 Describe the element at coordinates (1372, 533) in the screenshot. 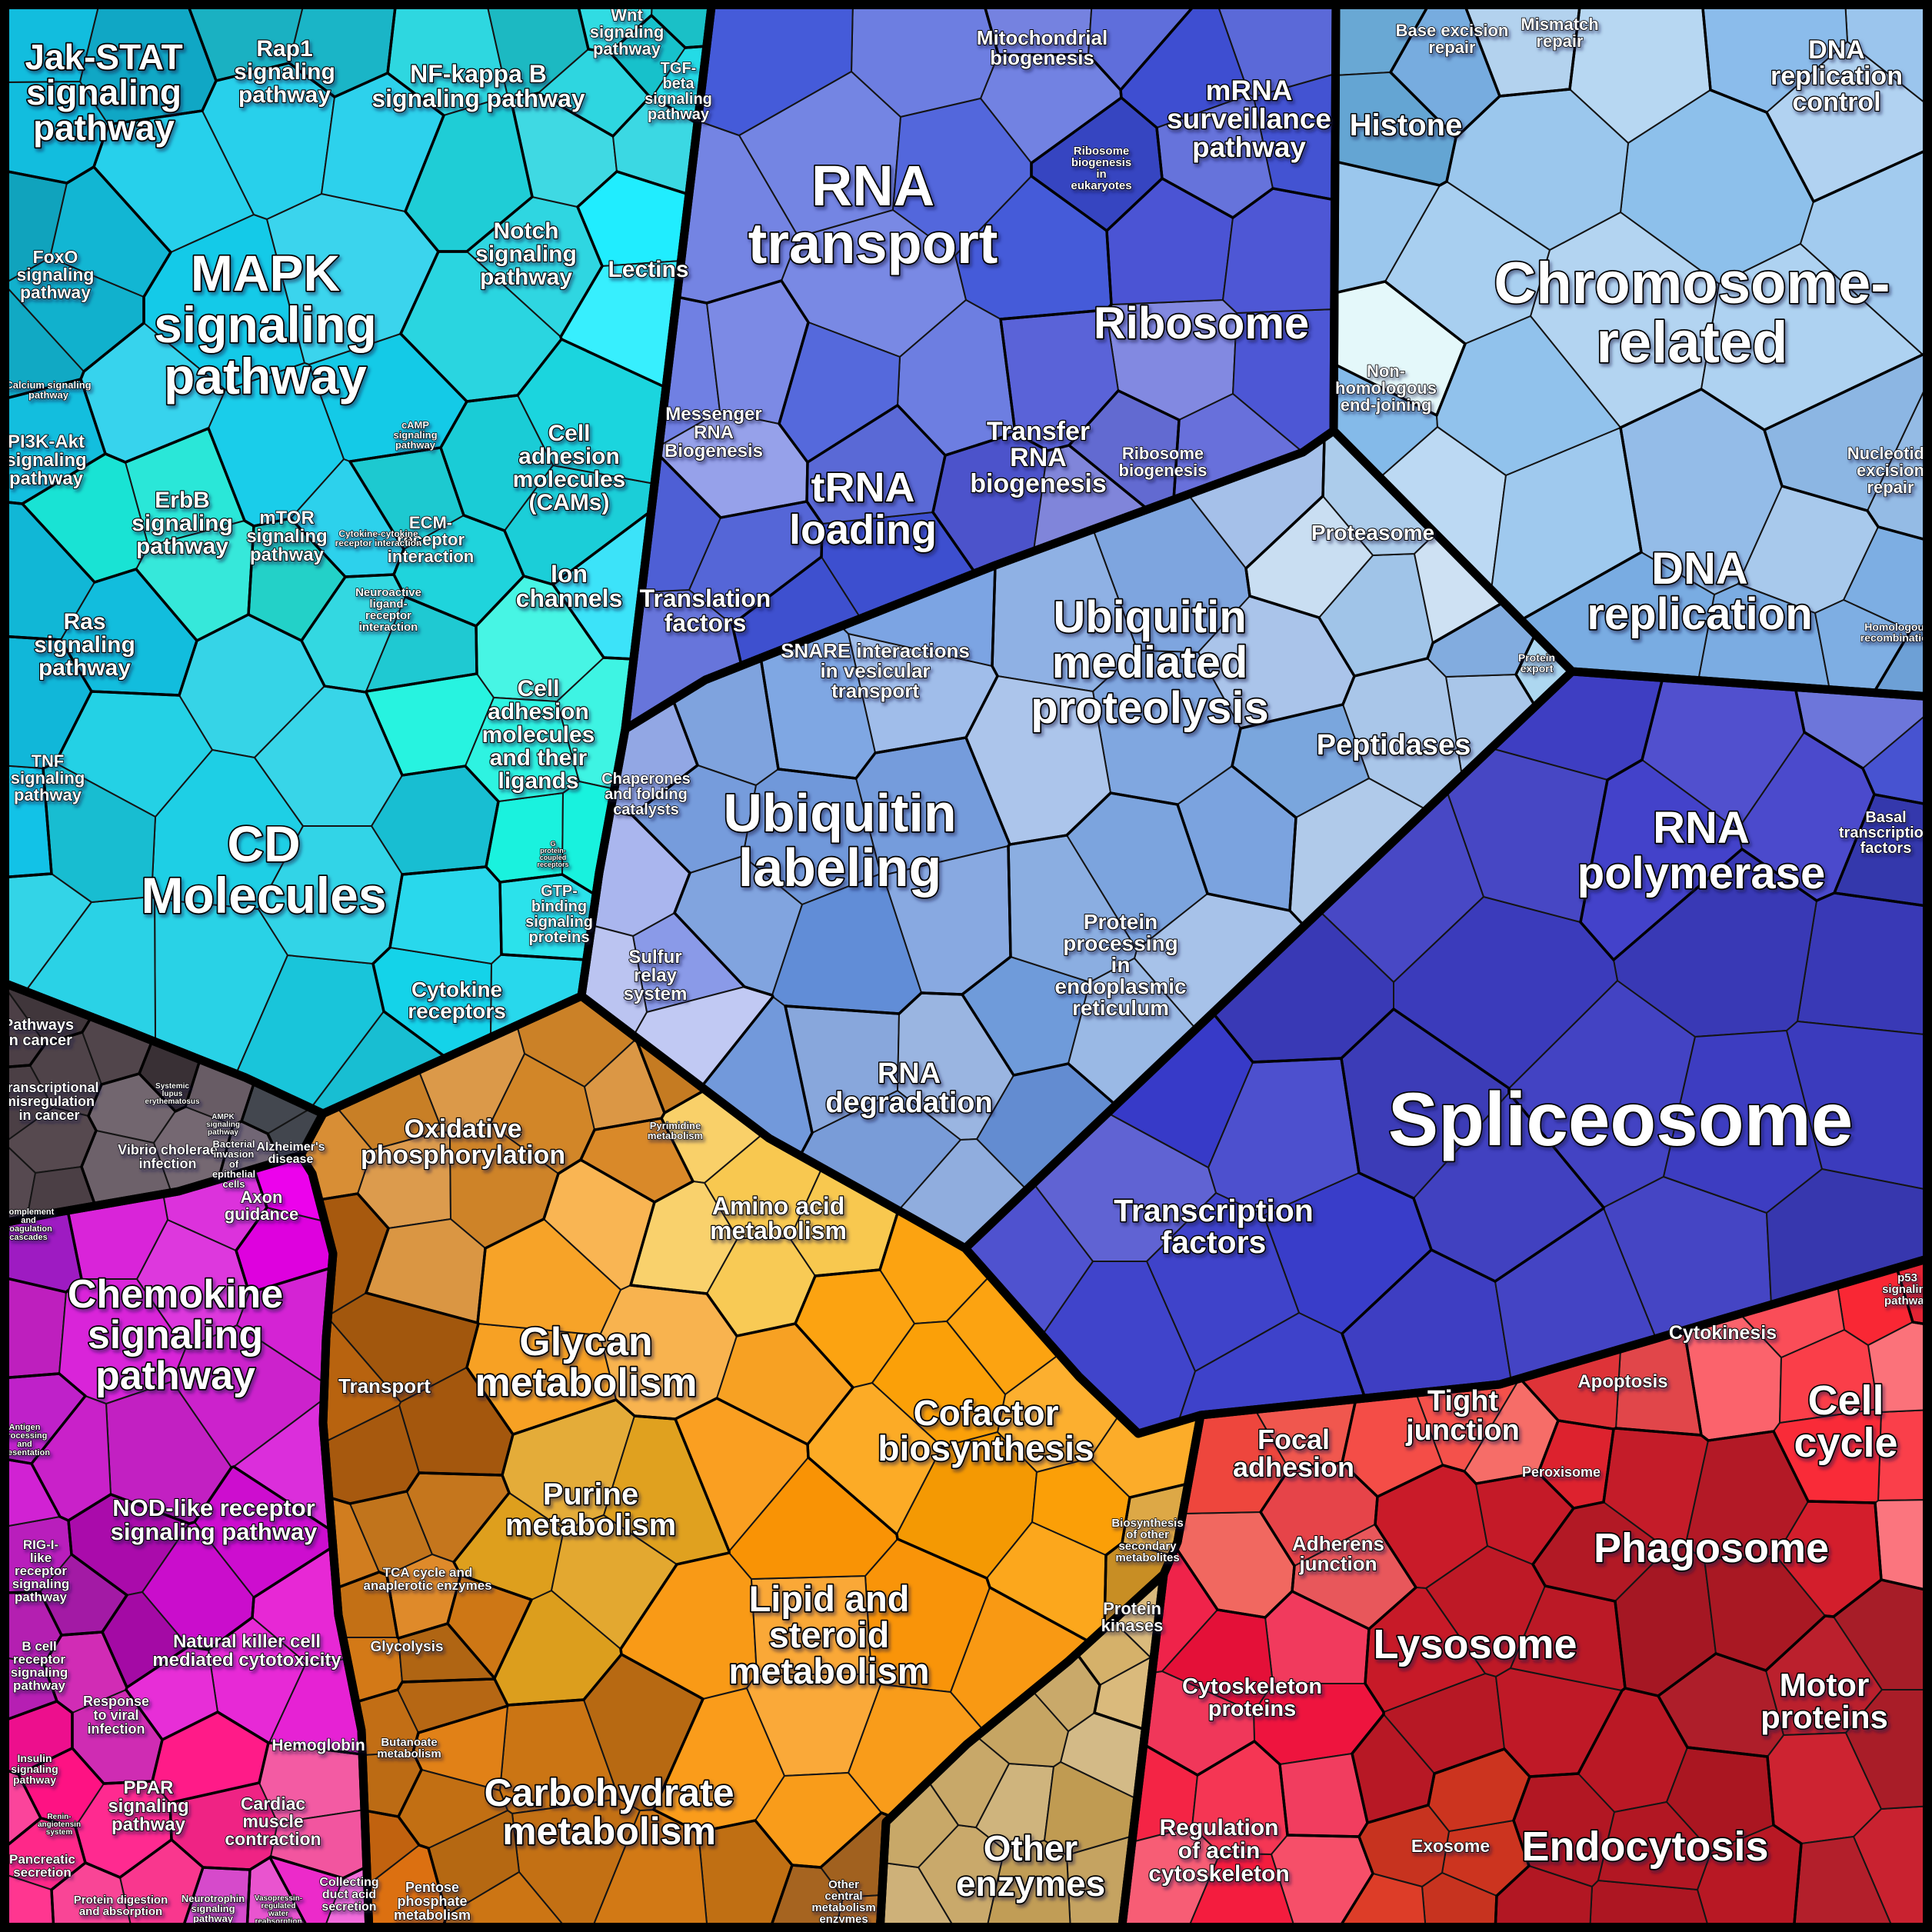

I see `svg-text: Proteasome` at that location.